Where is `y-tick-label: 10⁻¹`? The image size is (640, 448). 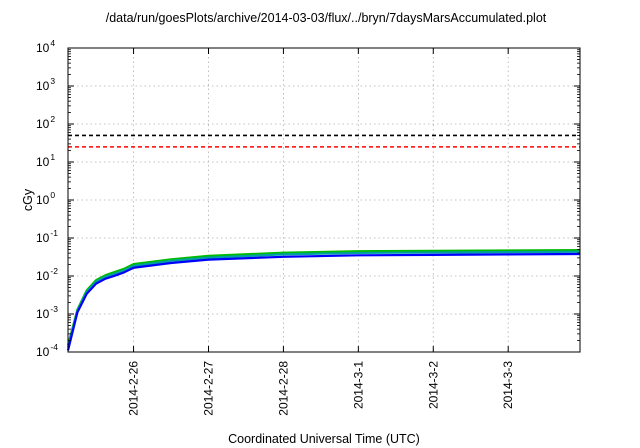
y-tick-label: 10⁻¹ is located at coordinates (47, 236).